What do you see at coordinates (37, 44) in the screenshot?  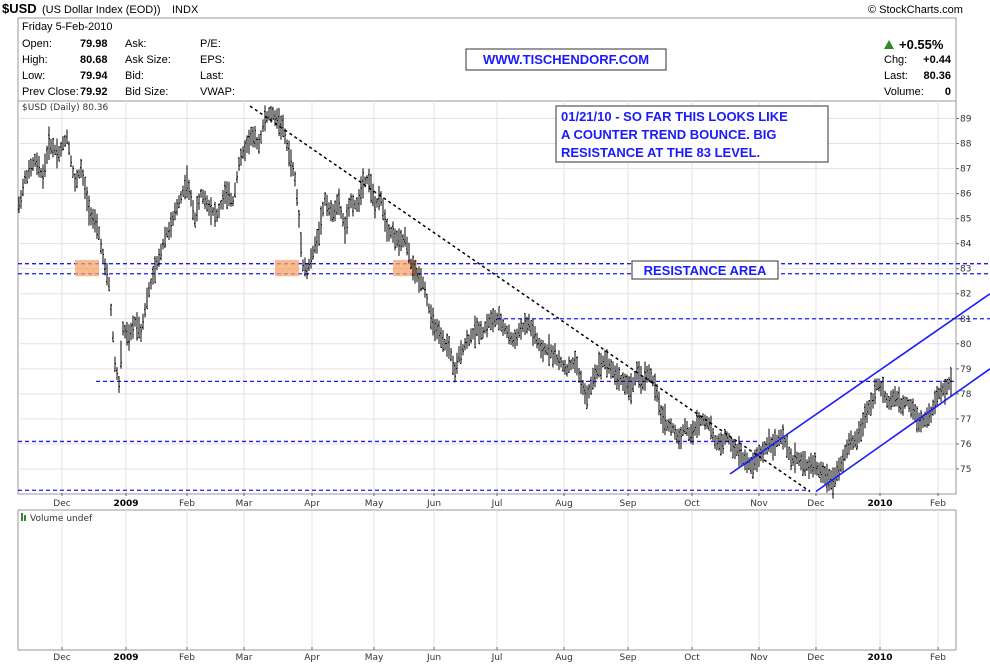 I see `open-label: Open:` at bounding box center [37, 44].